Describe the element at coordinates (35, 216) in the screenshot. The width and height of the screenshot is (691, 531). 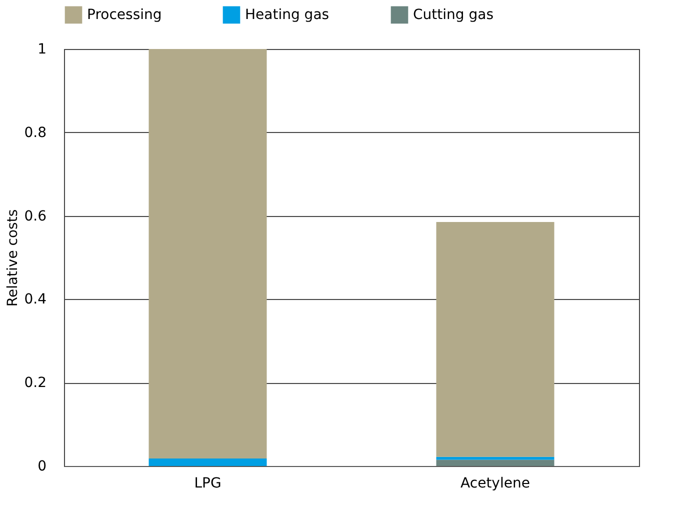
I see `y-tick-label: 0.6` at that location.